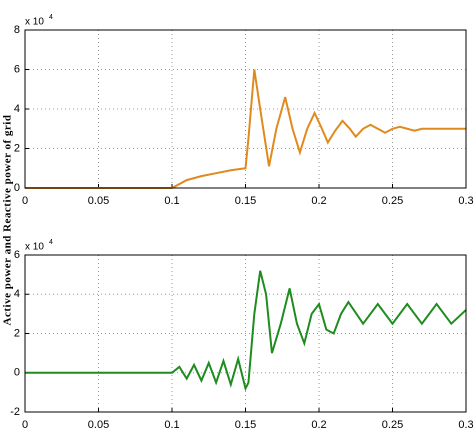  Describe the element at coordinates (15, 412) in the screenshot. I see `y-tick-label: -2` at that location.